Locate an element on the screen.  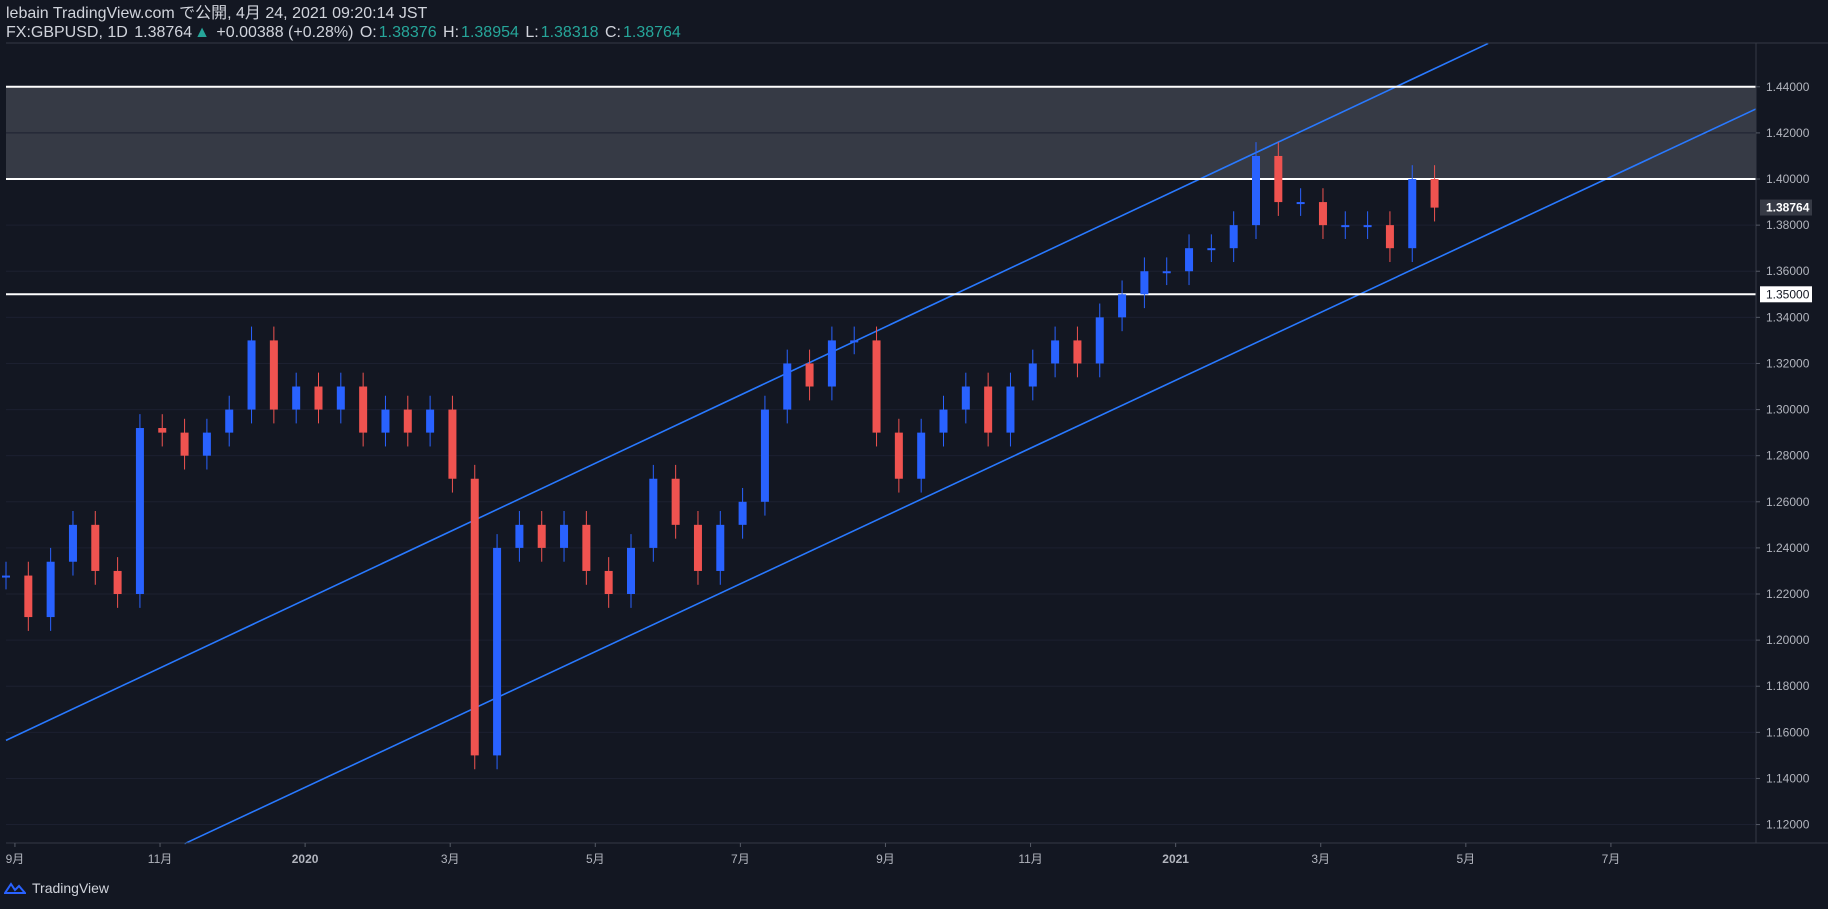
change-up-icon: ▲ is located at coordinates (202, 32).